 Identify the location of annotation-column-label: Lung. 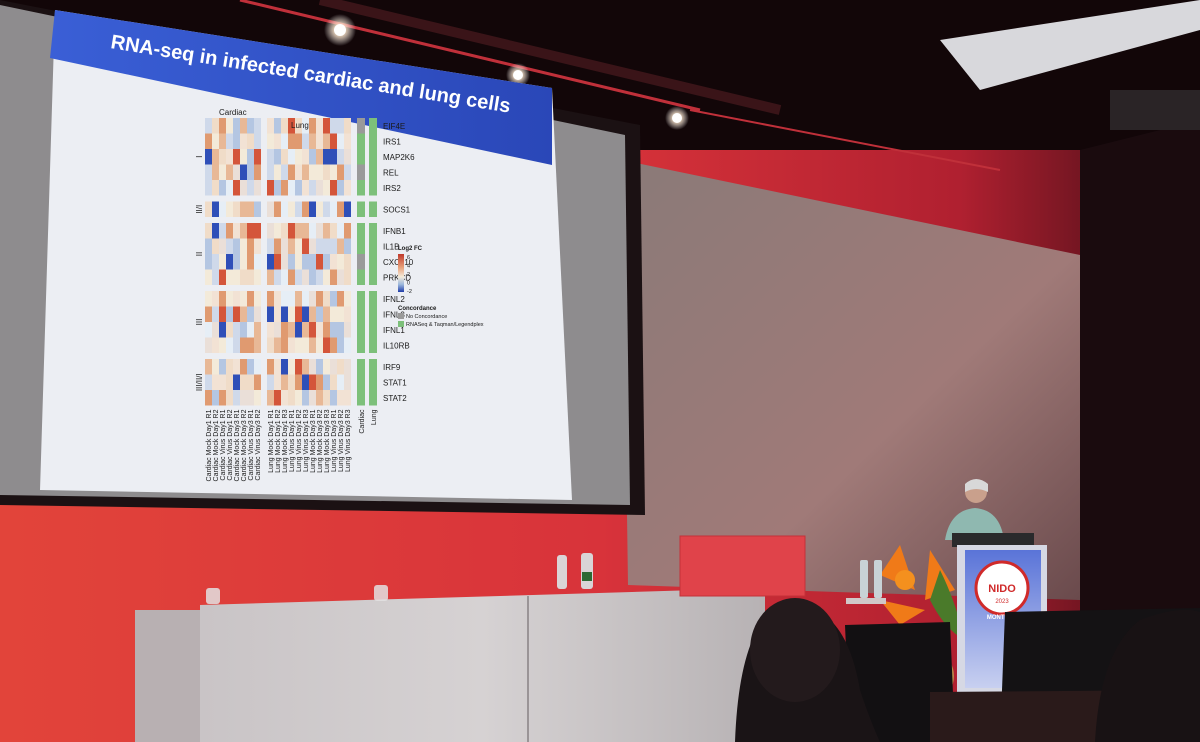
(374, 417).